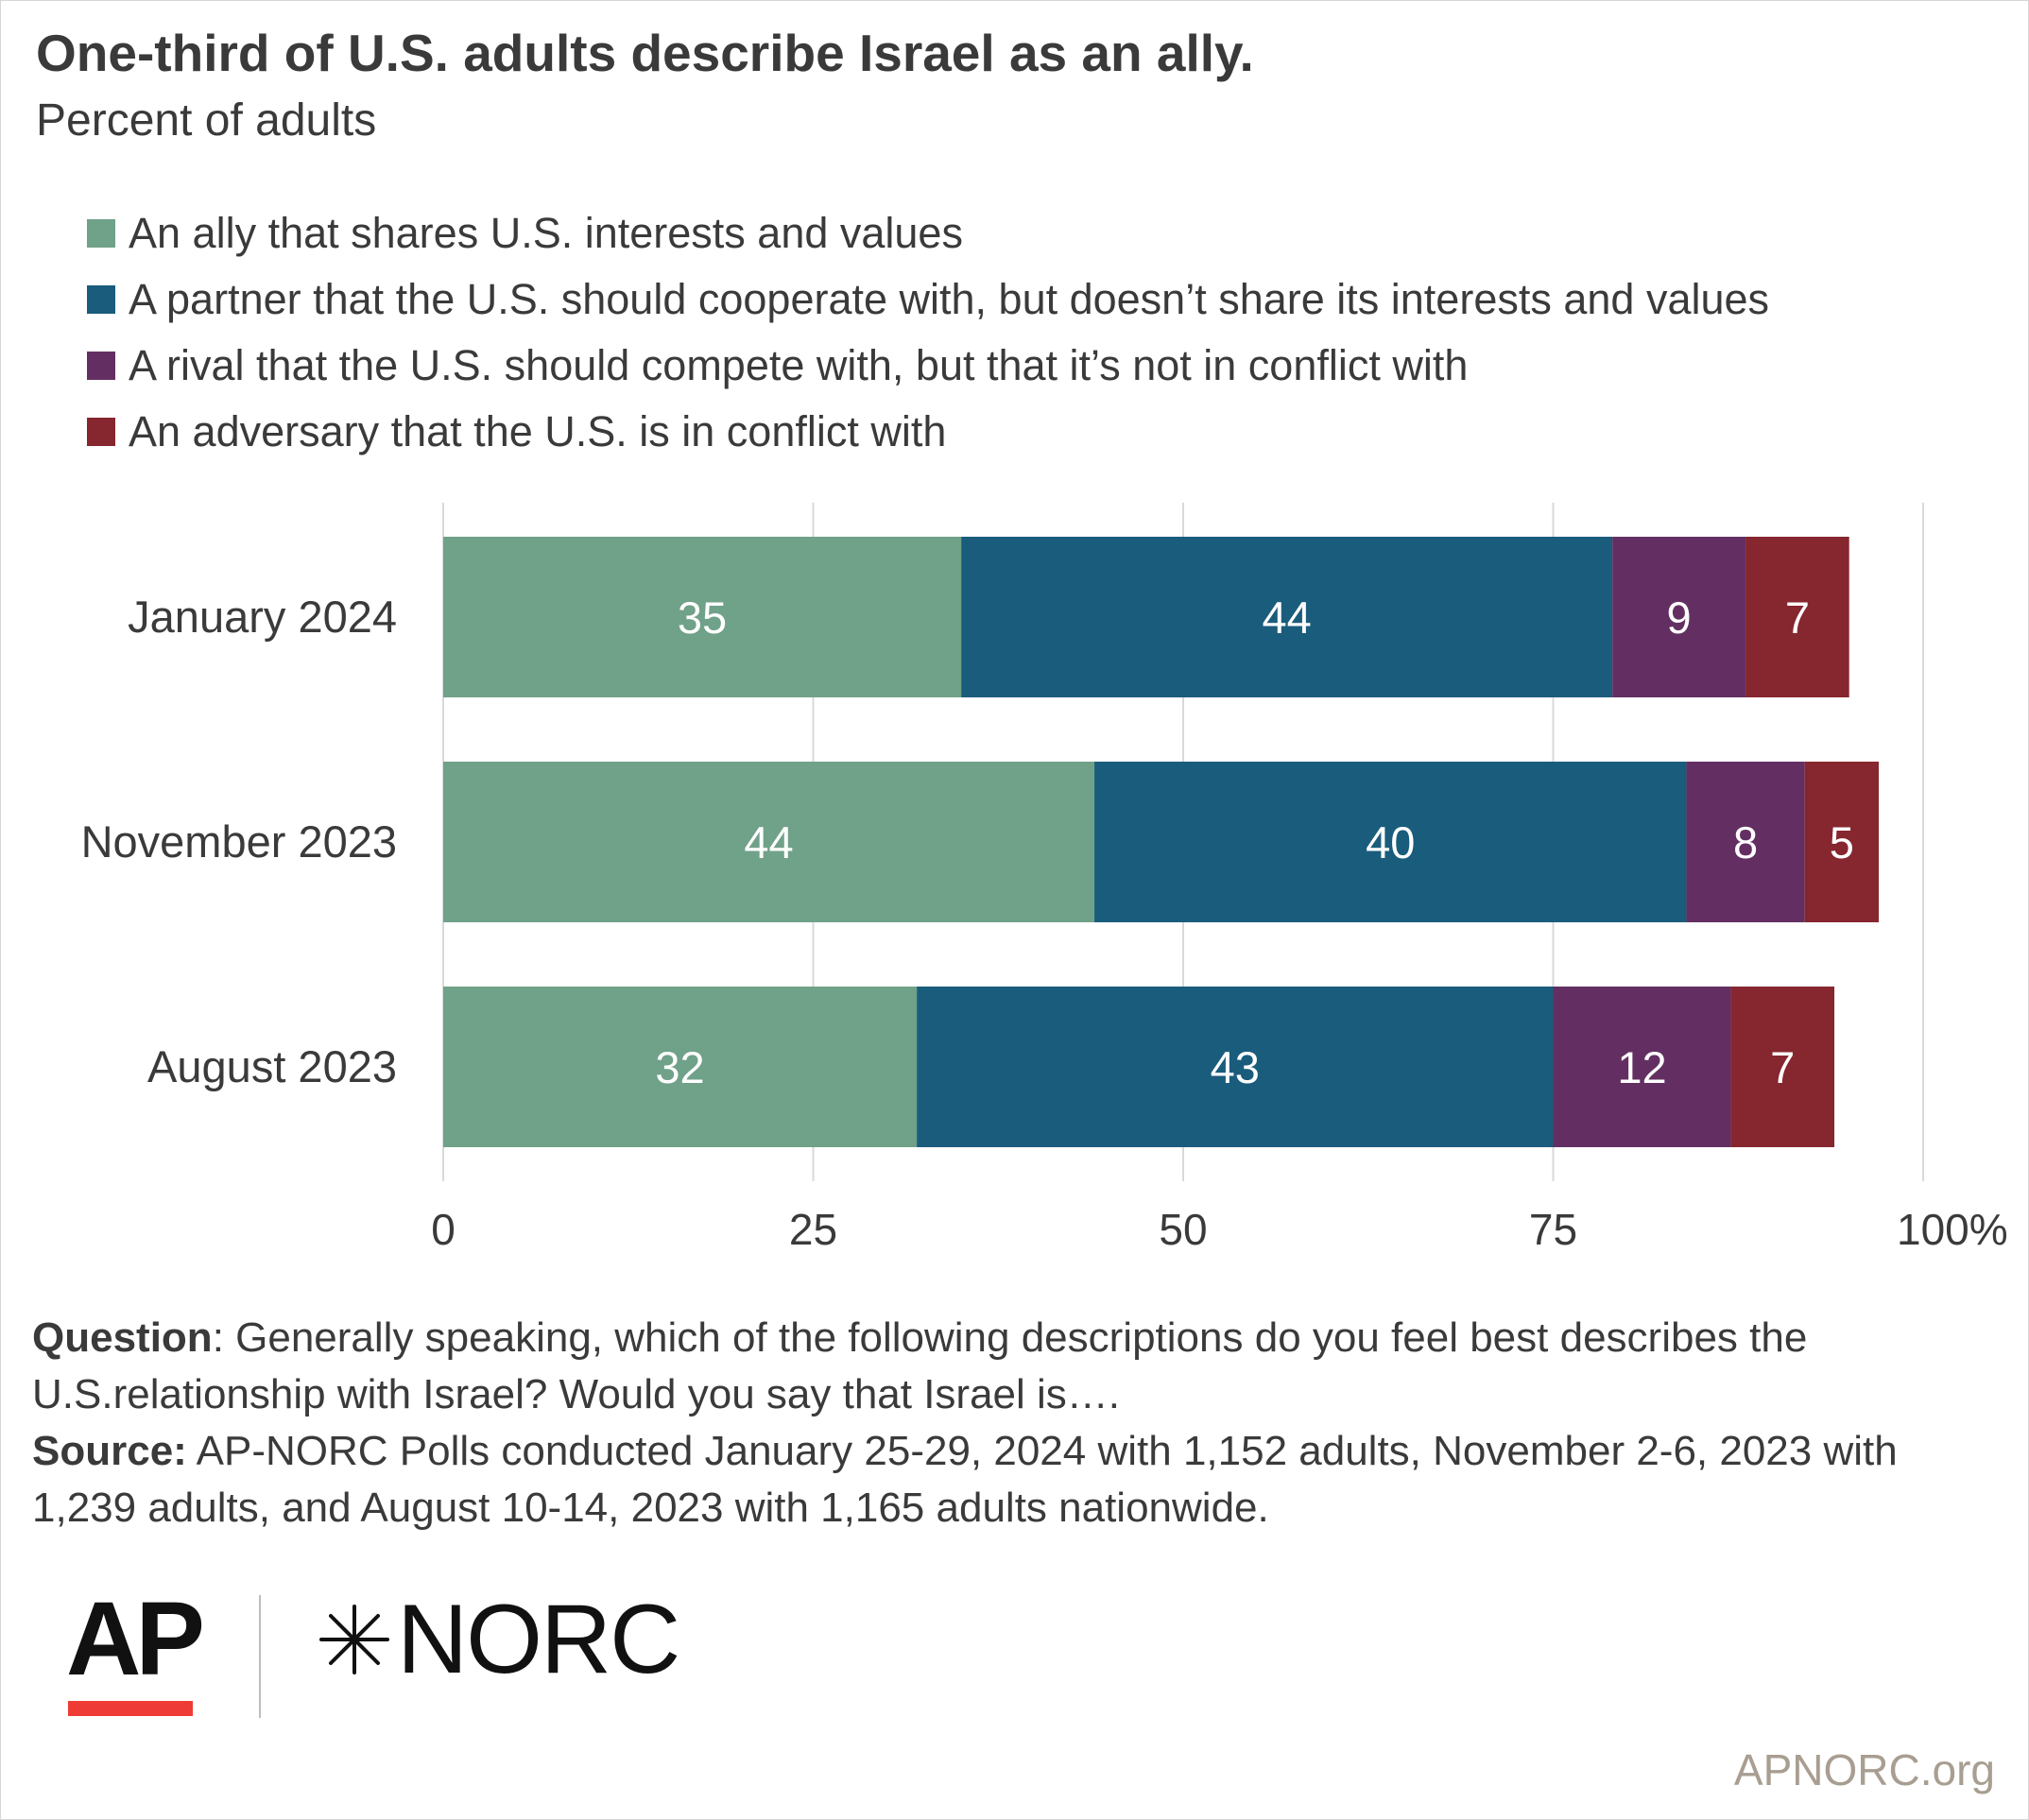  I want to click on legend-swatch-rival, so click(101, 366).